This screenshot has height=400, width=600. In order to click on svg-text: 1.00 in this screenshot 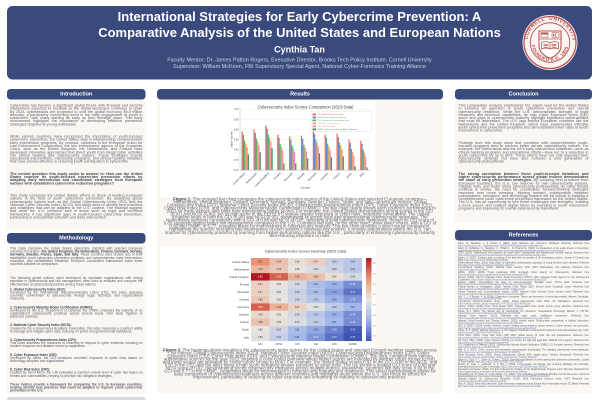, I will do `click(236, 109)`.